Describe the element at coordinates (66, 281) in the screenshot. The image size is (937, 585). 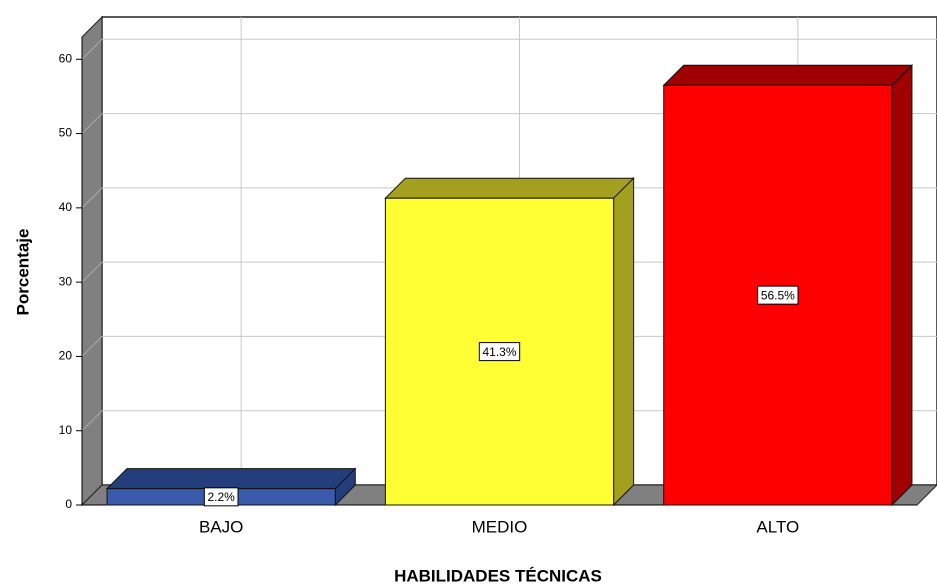
I see `y-tick-label: 30` at that location.